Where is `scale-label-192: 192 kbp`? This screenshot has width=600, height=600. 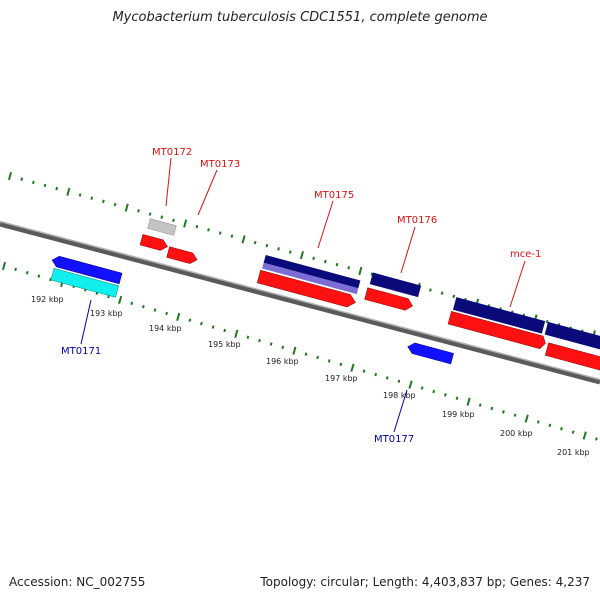 scale-label-192: 192 kbp is located at coordinates (47, 299).